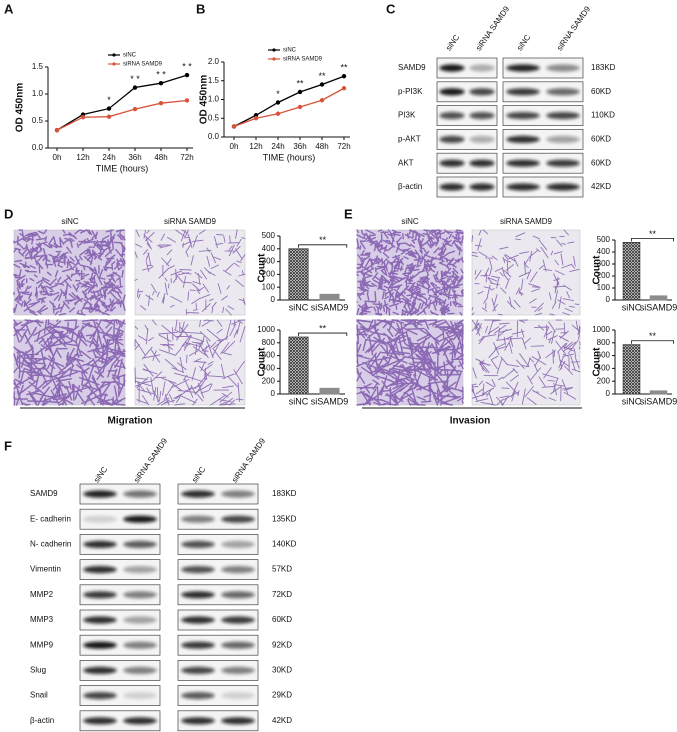  I want to click on caption: Invasion, so click(470, 421).